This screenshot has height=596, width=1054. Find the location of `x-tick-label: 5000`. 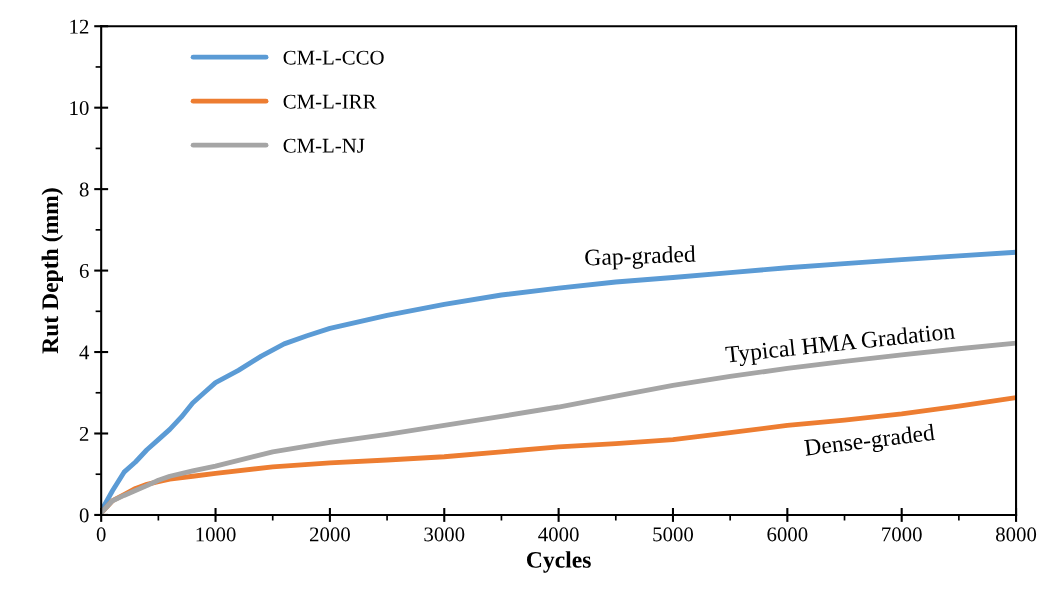

x-tick-label: 5000 is located at coordinates (673, 534).